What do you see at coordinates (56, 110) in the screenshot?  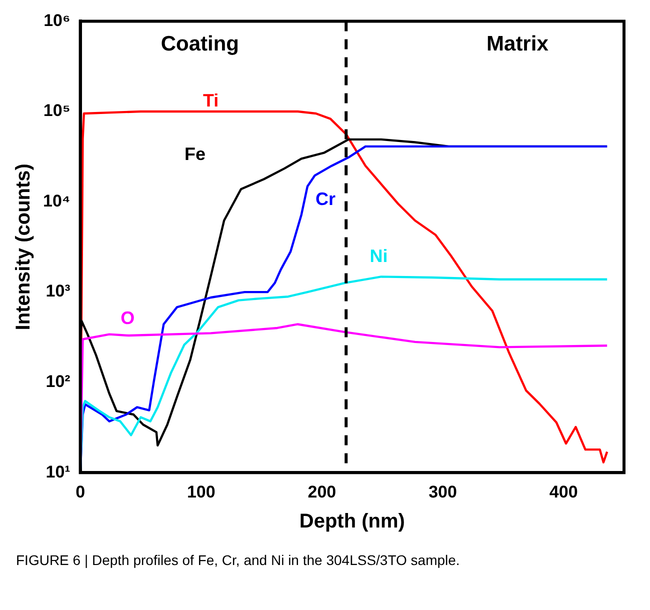 I see `y-tick-label: 10⁵` at bounding box center [56, 110].